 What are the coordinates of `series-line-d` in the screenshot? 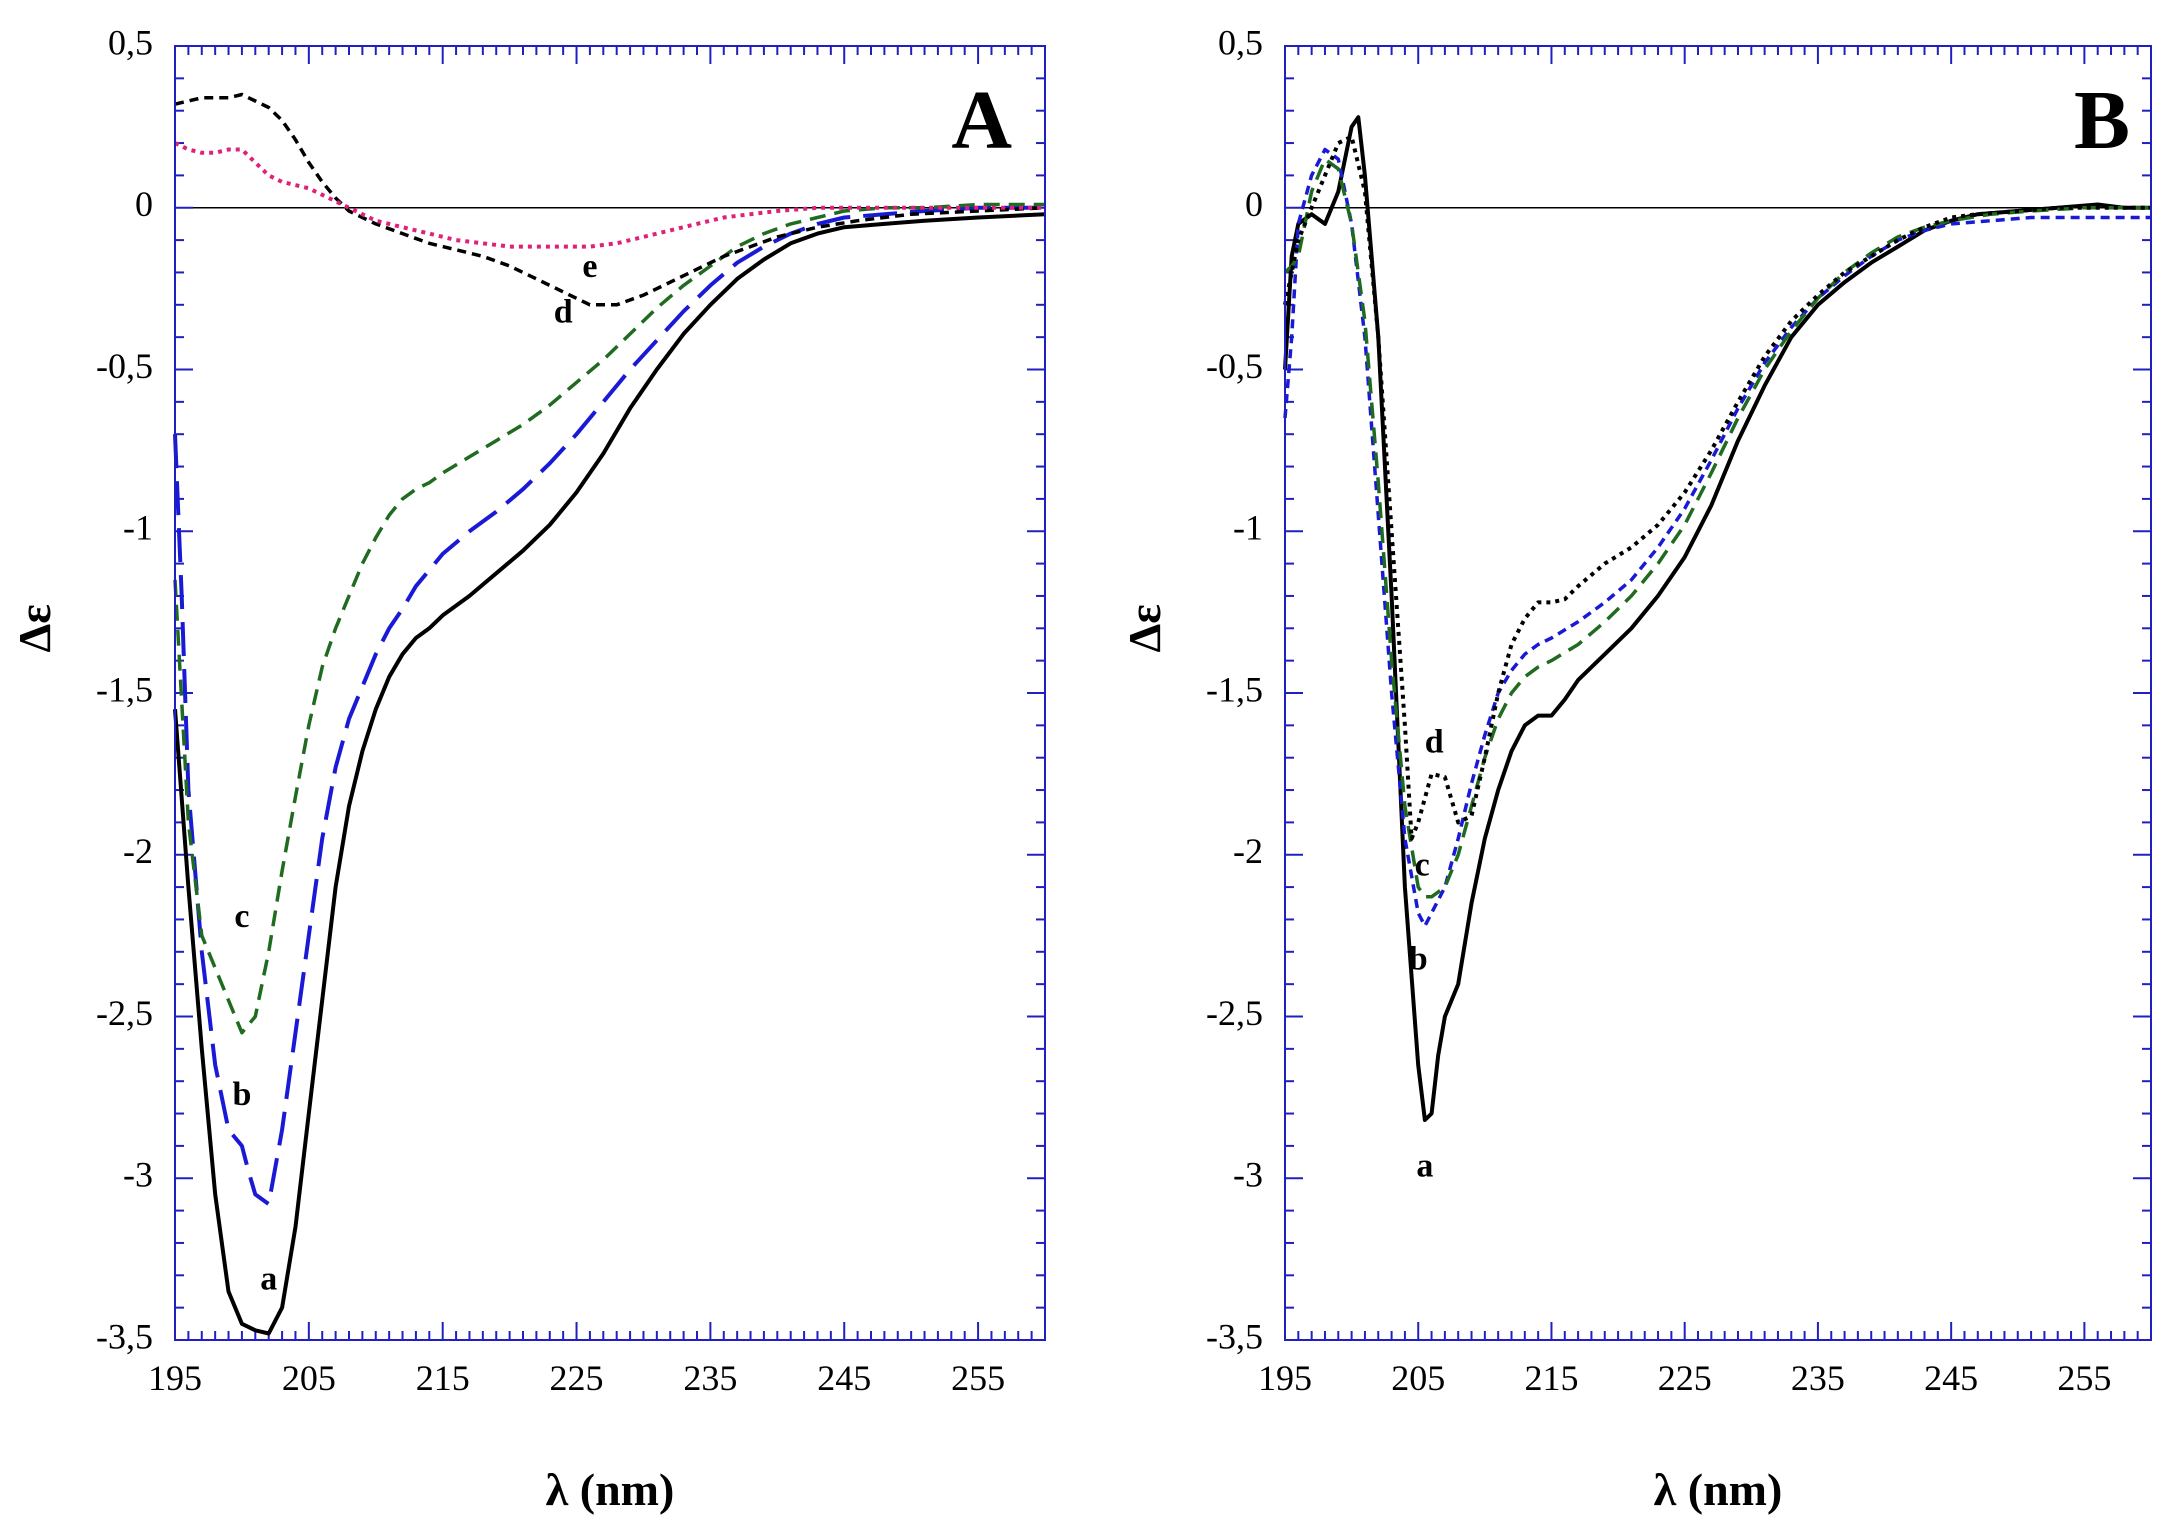 It's located at (610, 199).